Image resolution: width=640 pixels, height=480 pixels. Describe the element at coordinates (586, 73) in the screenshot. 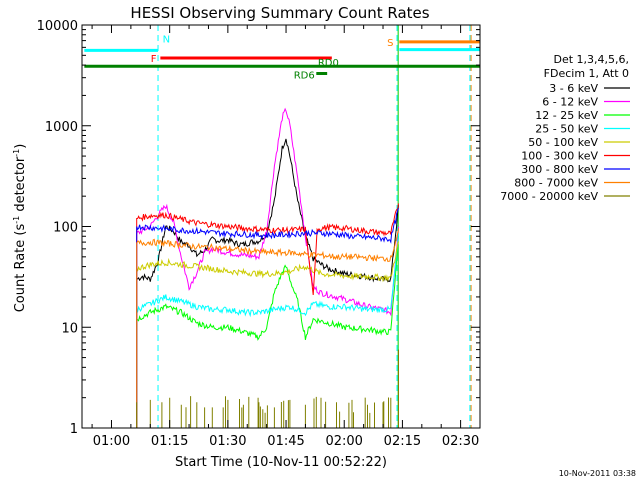

I see `legend-header-2: FDecim 1, Att 0` at that location.